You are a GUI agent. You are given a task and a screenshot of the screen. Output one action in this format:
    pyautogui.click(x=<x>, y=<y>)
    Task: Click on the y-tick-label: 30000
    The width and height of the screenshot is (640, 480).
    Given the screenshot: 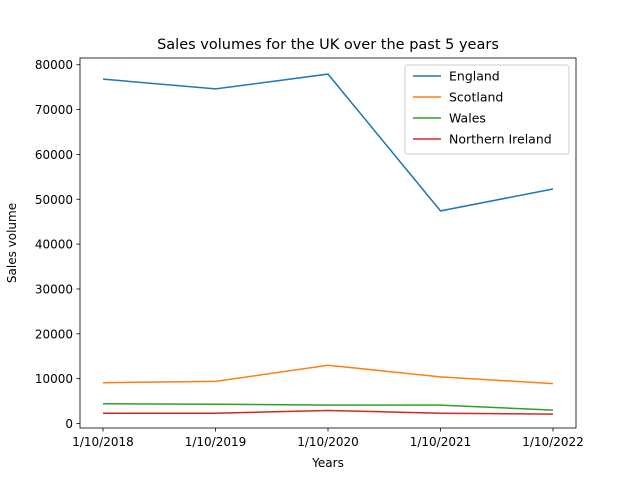 What is the action you would take?
    pyautogui.click(x=54, y=289)
    